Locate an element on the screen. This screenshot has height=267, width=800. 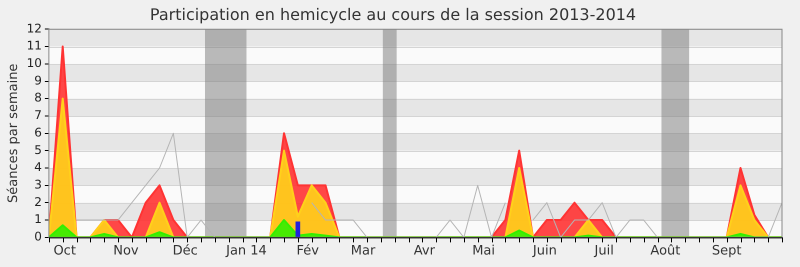
y-tick-label: 3 is located at coordinates (38, 184).